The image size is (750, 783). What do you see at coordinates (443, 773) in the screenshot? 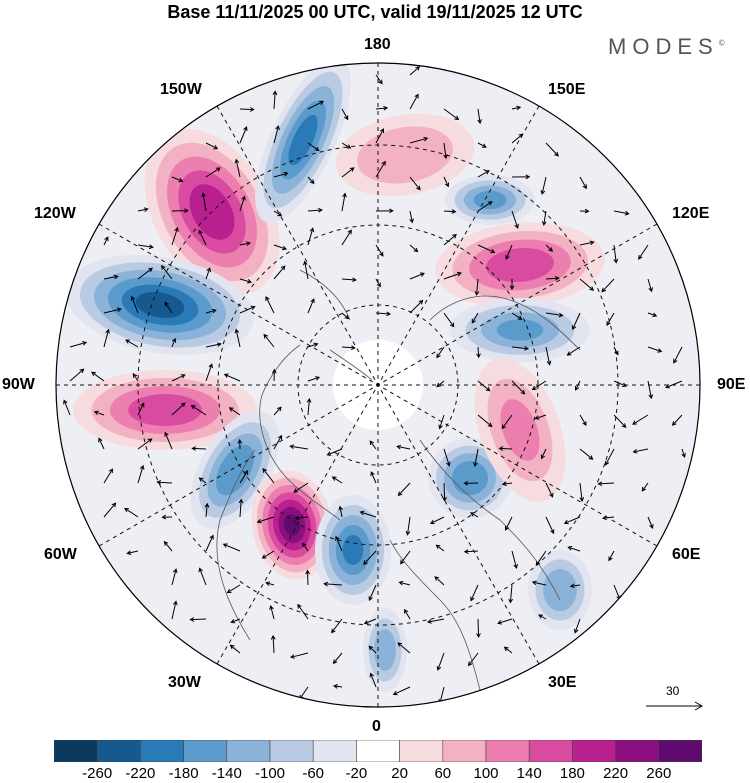
I see `colorbar-tick-label: 60` at bounding box center [443, 773].